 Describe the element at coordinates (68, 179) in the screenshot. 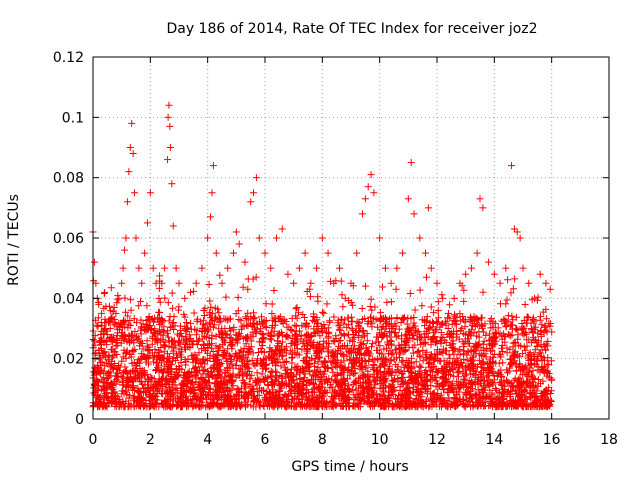

I see `y-tick-label: 0.08` at that location.